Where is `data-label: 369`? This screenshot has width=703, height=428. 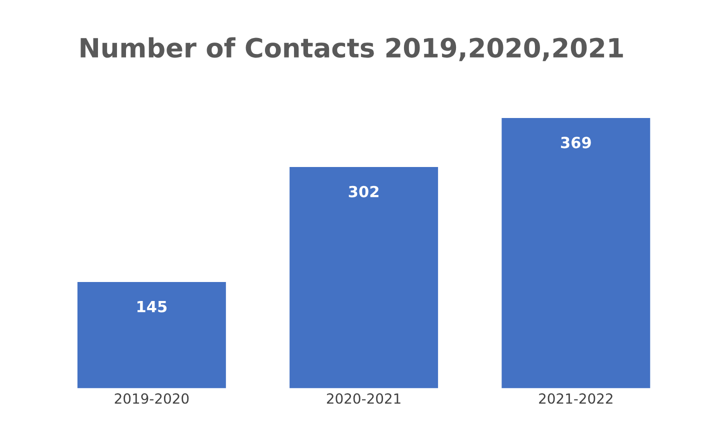 data-label: 369 is located at coordinates (575, 142).